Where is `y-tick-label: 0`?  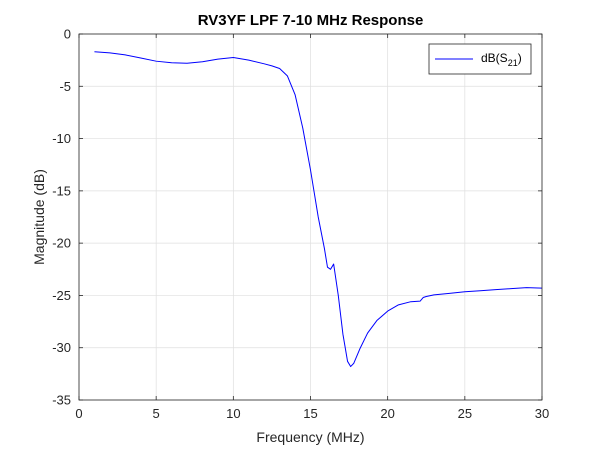
y-tick-label: 0 is located at coordinates (67, 34).